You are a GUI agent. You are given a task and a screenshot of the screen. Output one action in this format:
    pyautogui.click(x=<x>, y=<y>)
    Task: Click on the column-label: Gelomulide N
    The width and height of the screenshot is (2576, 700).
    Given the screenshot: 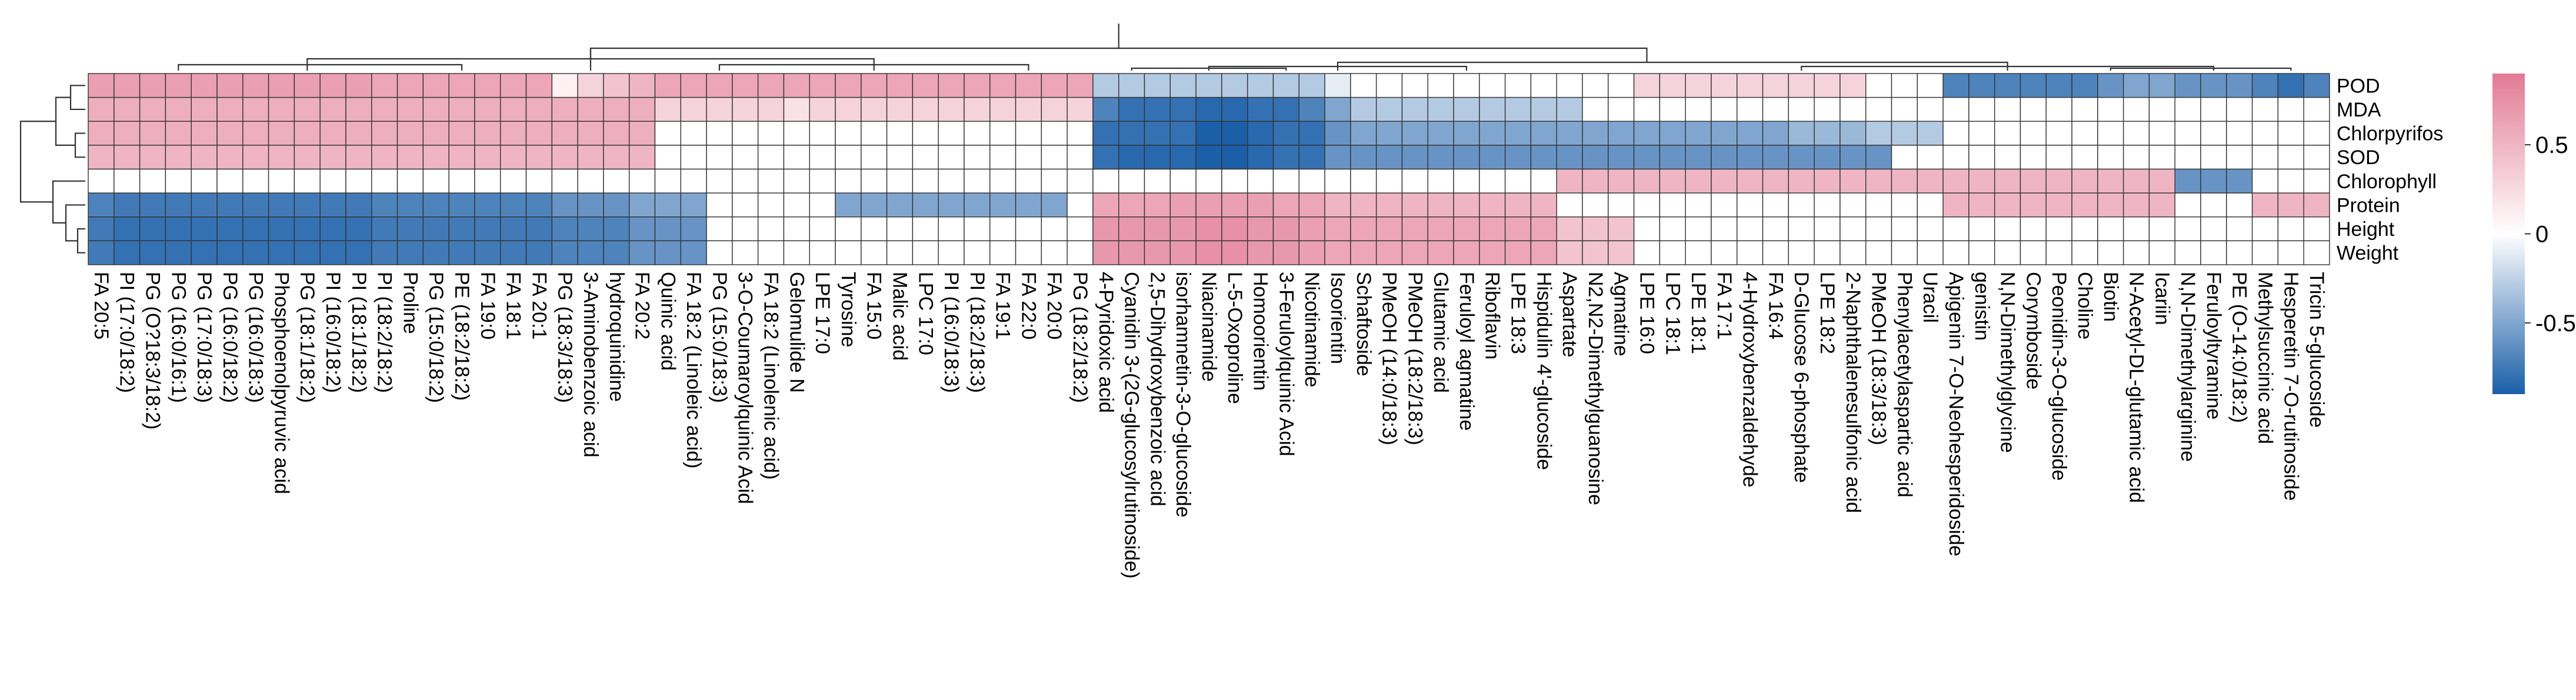 What is the action you would take?
    pyautogui.click(x=796, y=332)
    